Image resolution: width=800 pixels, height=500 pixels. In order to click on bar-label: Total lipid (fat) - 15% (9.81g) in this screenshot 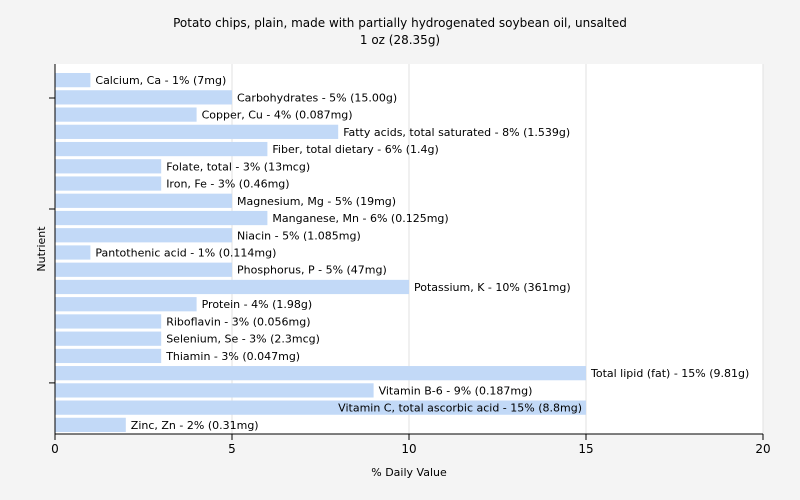, I will do `click(669, 373)`.